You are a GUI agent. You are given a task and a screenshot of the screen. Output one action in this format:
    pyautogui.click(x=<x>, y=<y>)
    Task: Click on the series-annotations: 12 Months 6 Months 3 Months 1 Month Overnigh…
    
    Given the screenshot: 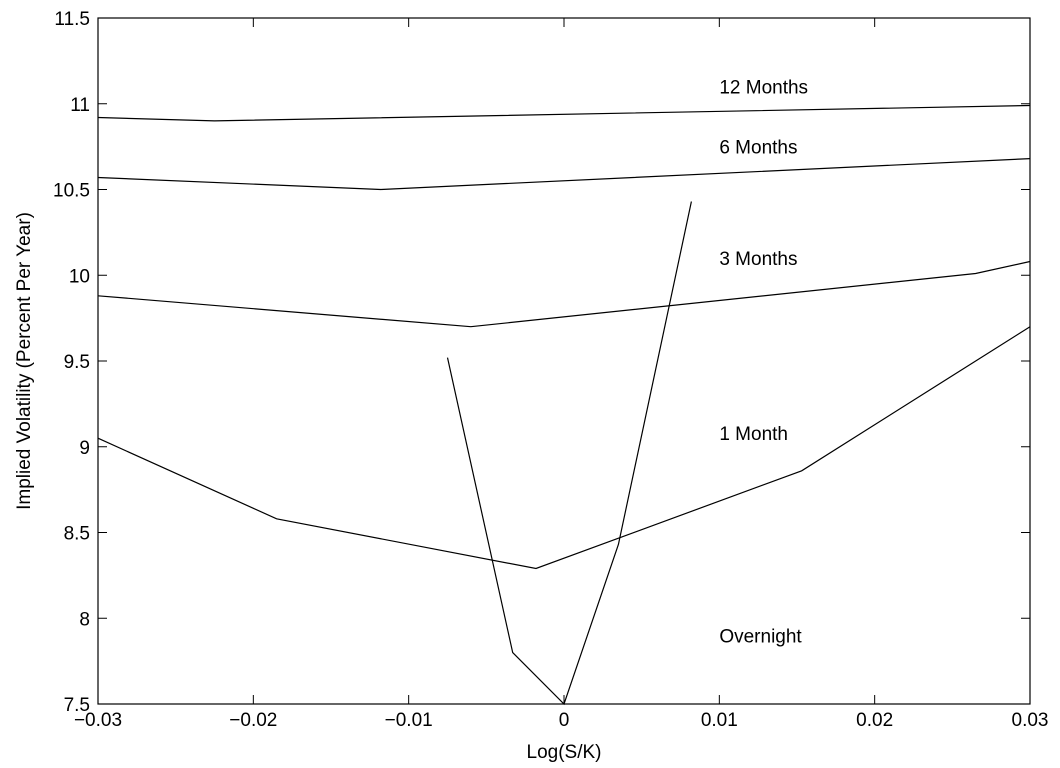 What is the action you would take?
    pyautogui.click(x=763, y=363)
    